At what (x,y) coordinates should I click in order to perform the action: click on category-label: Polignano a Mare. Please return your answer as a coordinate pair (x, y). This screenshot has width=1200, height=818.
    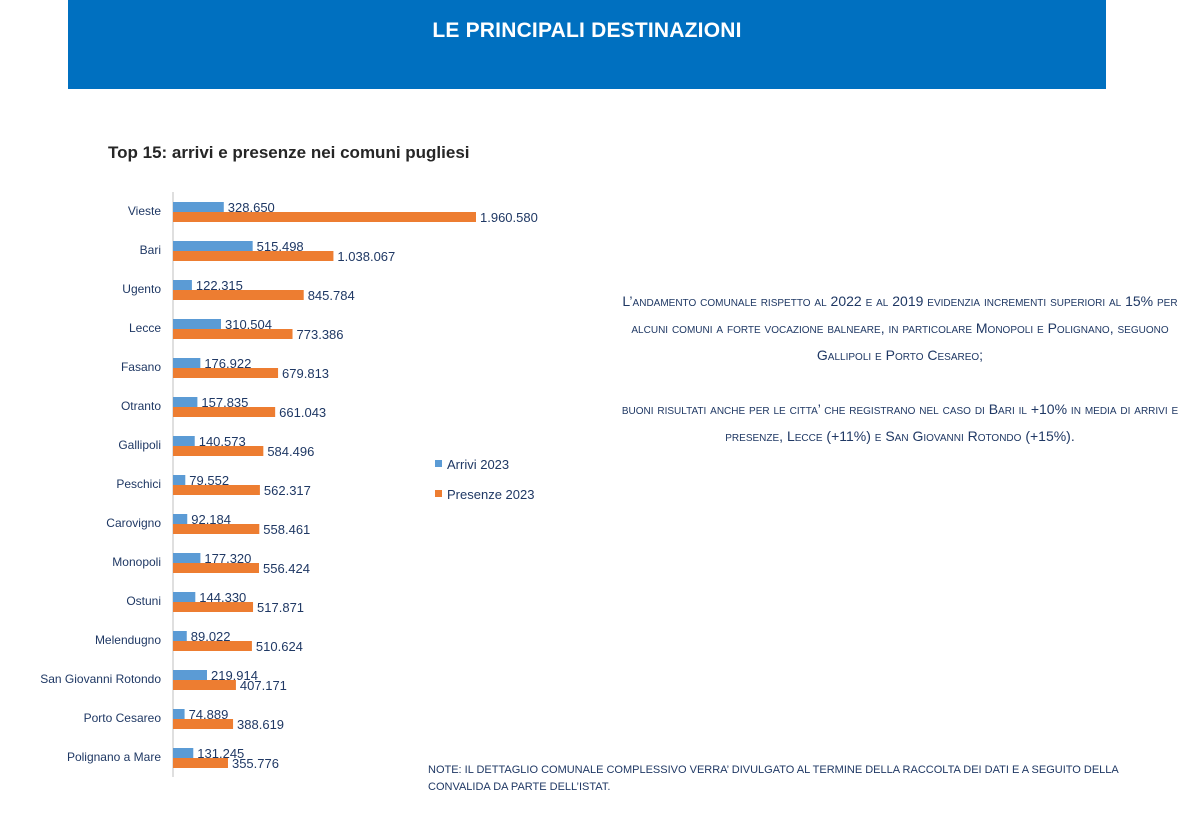
    Looking at the image, I should click on (114, 757).